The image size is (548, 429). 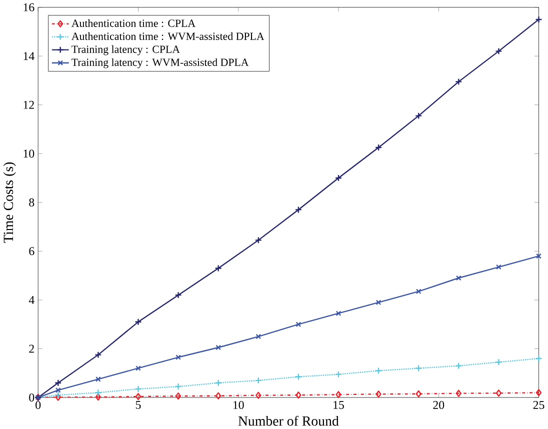 What do you see at coordinates (167, 36) in the screenshot?
I see `legend-label: Authentication time : WVM-assisted DPLA` at bounding box center [167, 36].